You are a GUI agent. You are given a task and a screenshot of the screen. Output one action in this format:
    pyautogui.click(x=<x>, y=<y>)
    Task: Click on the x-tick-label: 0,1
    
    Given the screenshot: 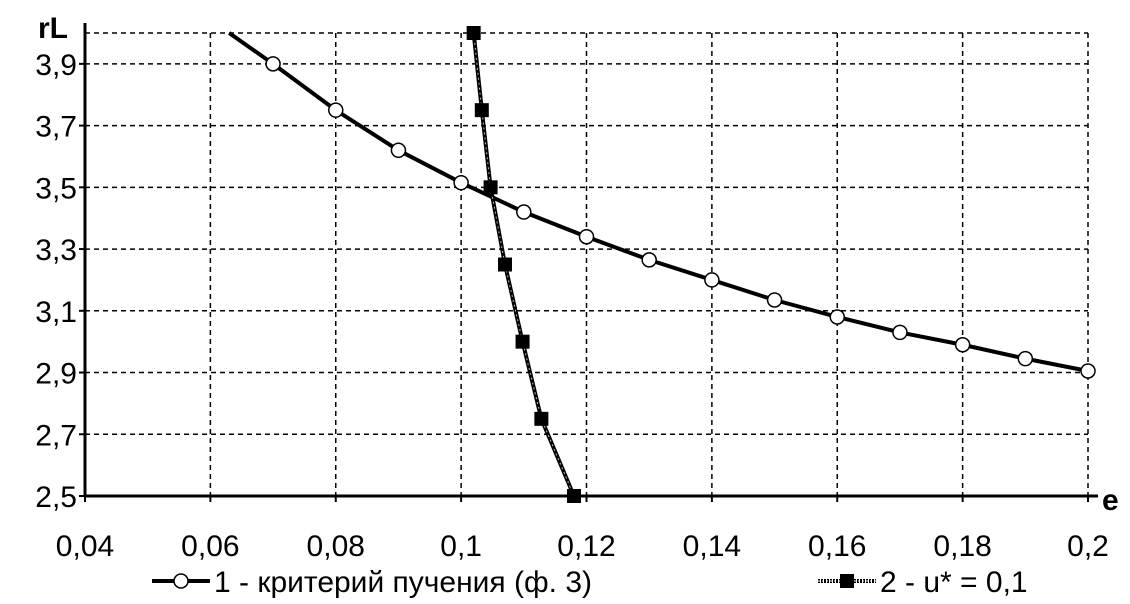 What is the action you would take?
    pyautogui.click(x=461, y=546)
    